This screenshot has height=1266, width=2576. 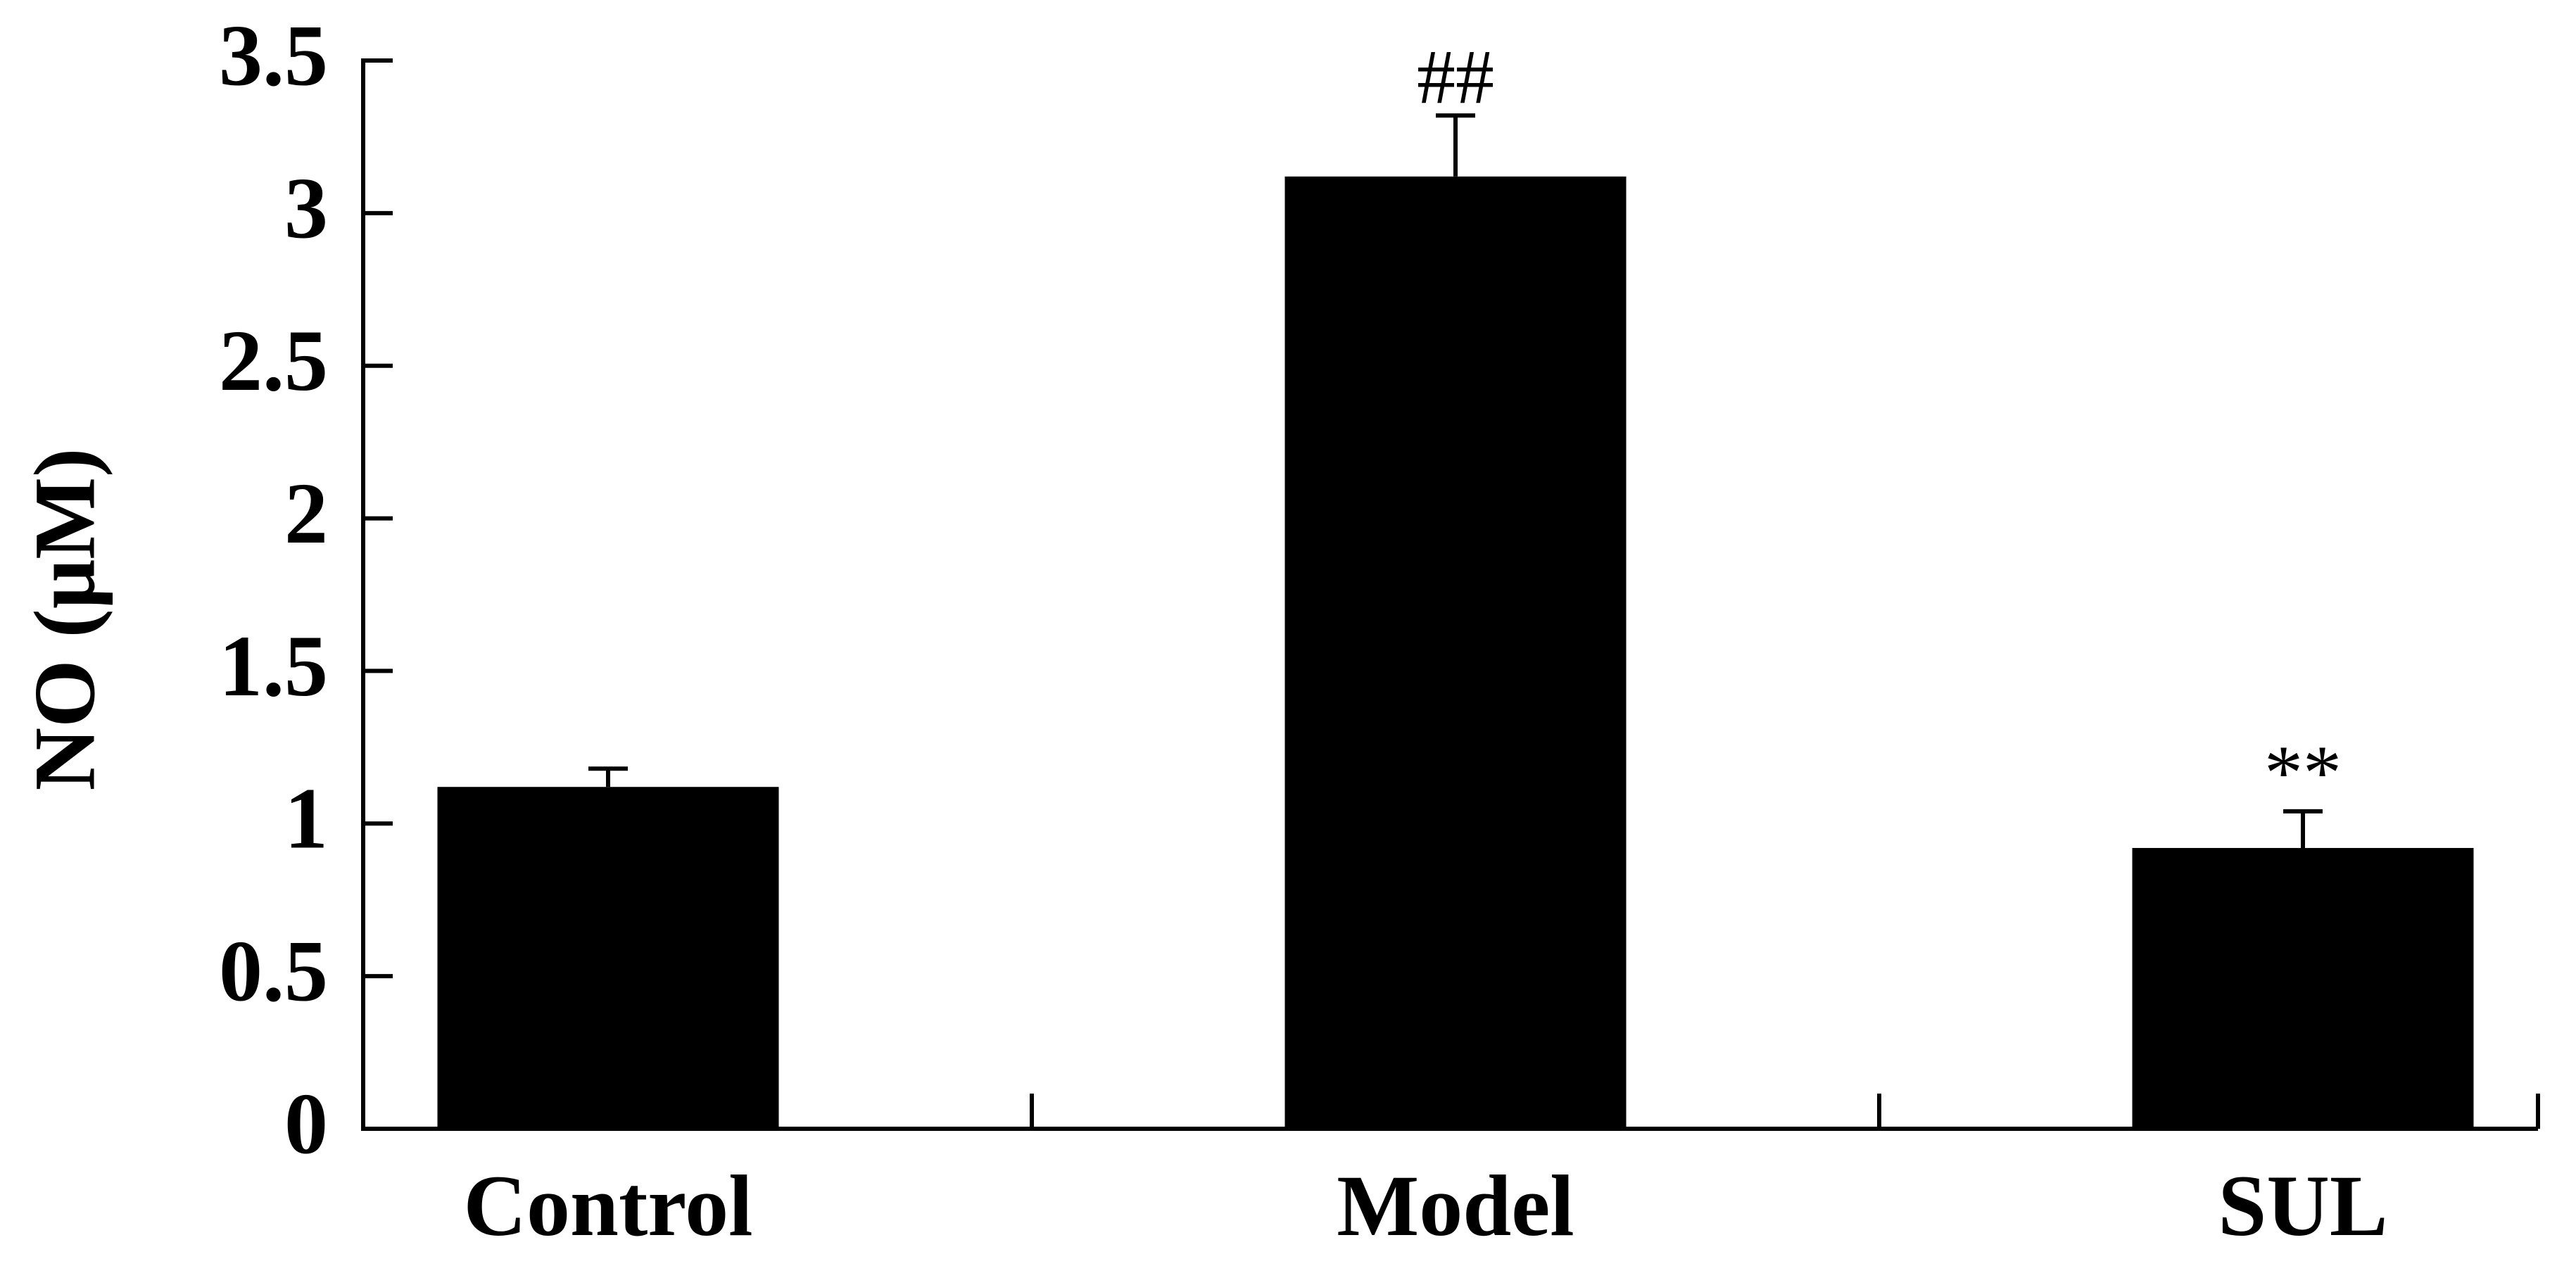 I want to click on annotation: **, so click(x=2303, y=773).